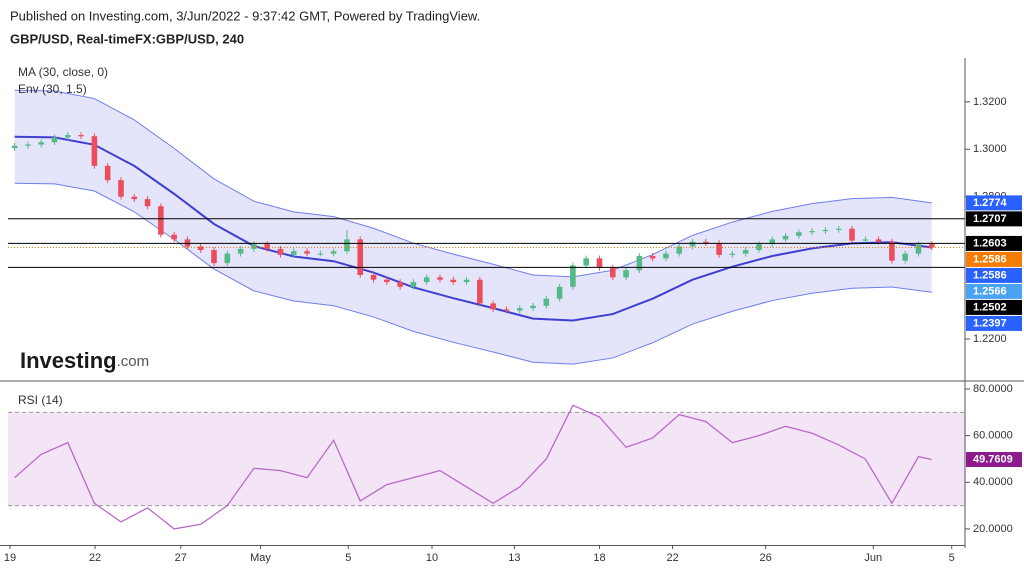 The width and height of the screenshot is (1024, 572). Describe the element at coordinates (133, 361) in the screenshot. I see `logo-suffix: .com` at that location.